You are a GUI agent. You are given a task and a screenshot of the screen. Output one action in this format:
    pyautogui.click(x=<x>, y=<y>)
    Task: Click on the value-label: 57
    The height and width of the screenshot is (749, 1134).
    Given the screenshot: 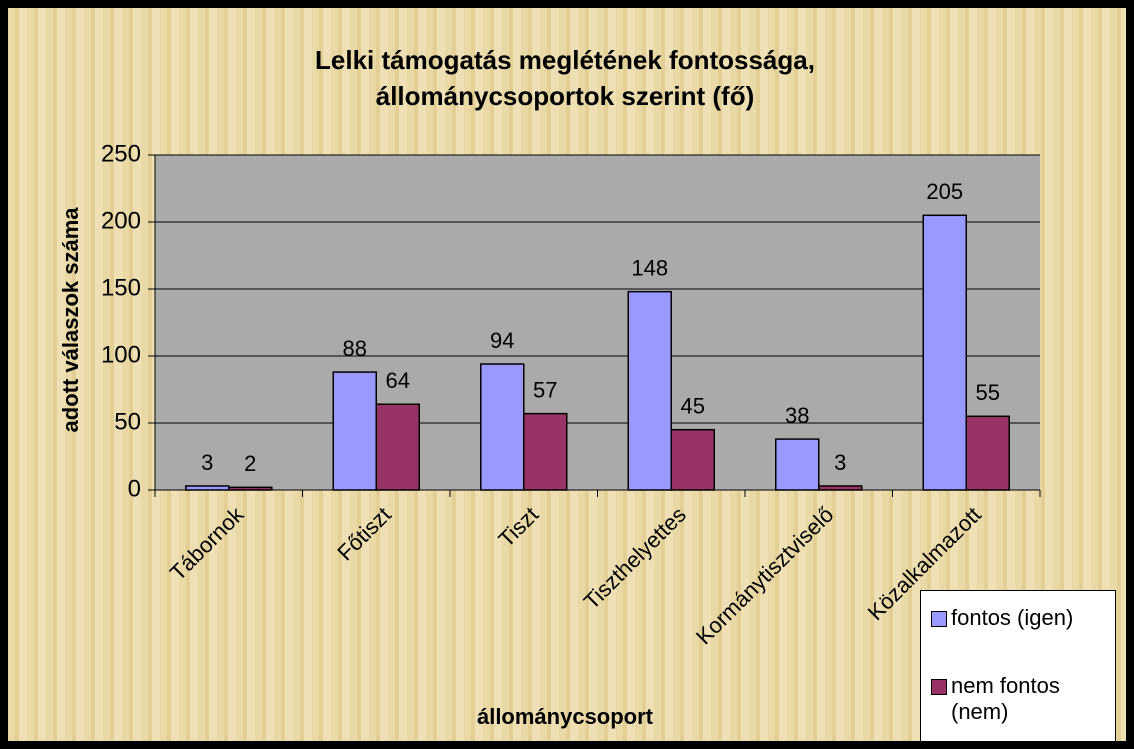 What is the action you would take?
    pyautogui.click(x=545, y=389)
    